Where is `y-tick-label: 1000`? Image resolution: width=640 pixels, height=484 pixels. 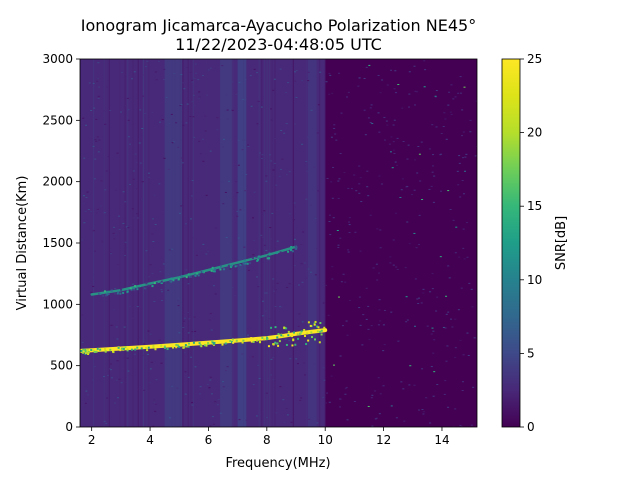
y-tick-label: 1000 is located at coordinates (57, 304).